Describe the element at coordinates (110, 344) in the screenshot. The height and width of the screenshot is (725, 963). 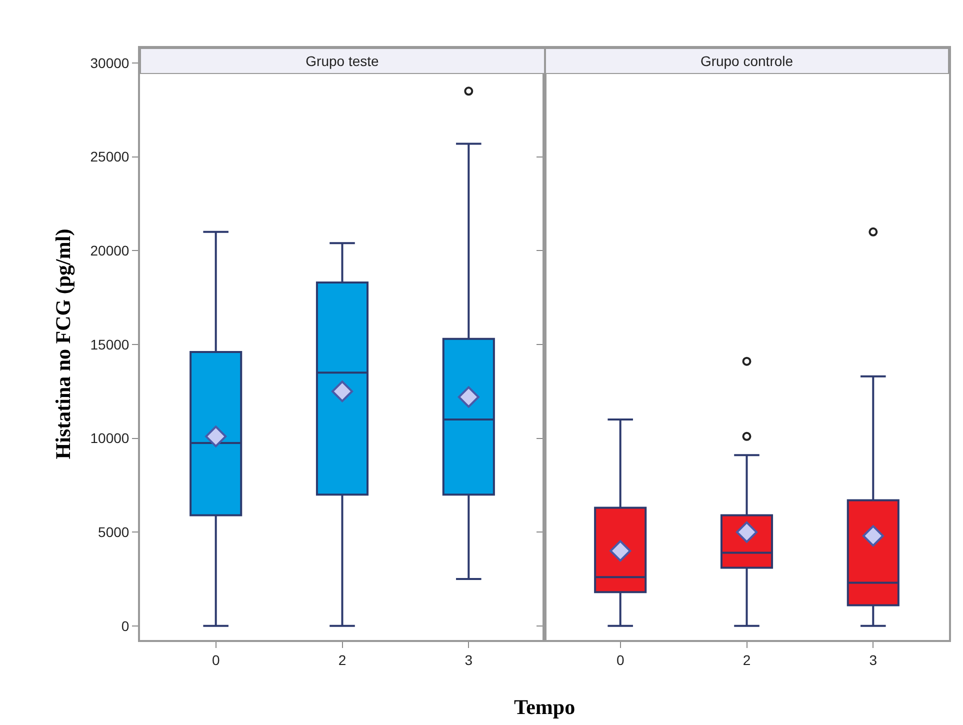
I see `y-tick-label: 15000` at that location.